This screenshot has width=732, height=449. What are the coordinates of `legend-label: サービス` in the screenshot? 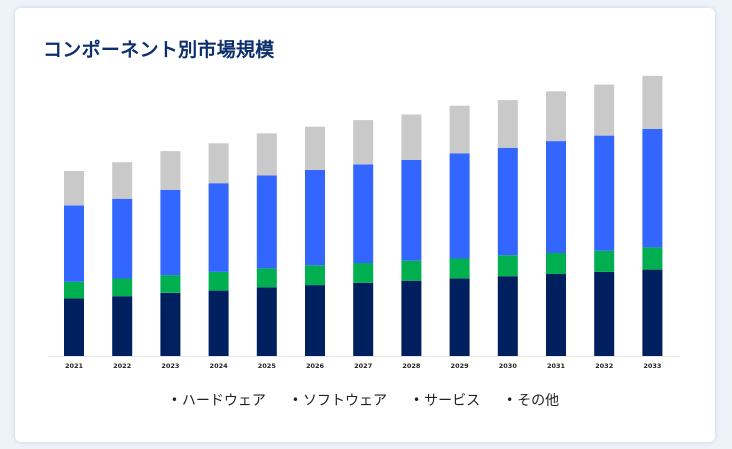 It's located at (452, 401).